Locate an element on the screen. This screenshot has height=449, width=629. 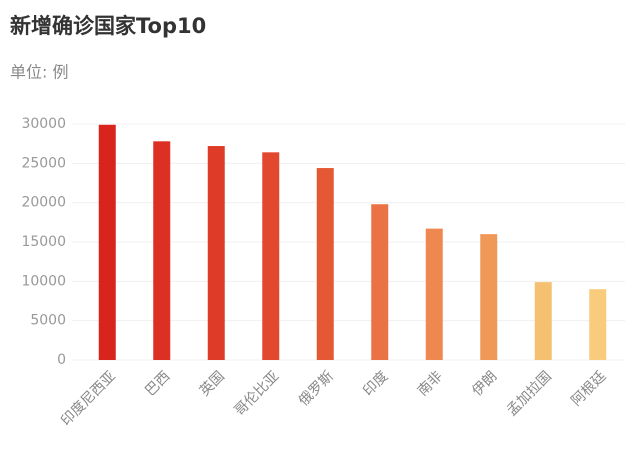
y-tick-label: 5000 is located at coordinates (48, 321).